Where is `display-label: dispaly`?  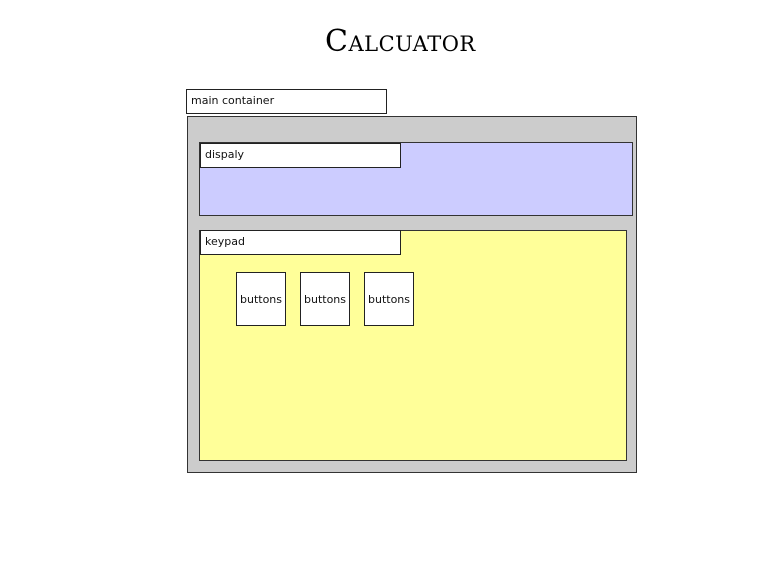
display-label: dispaly is located at coordinates (300, 155).